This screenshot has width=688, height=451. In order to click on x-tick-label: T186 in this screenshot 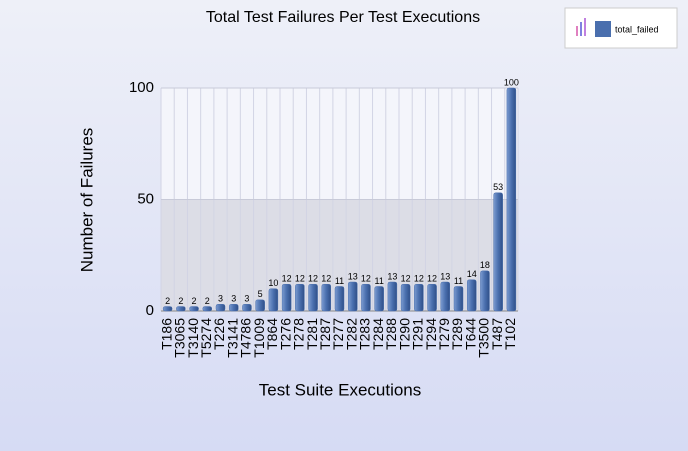, I will do `click(166, 334)`.